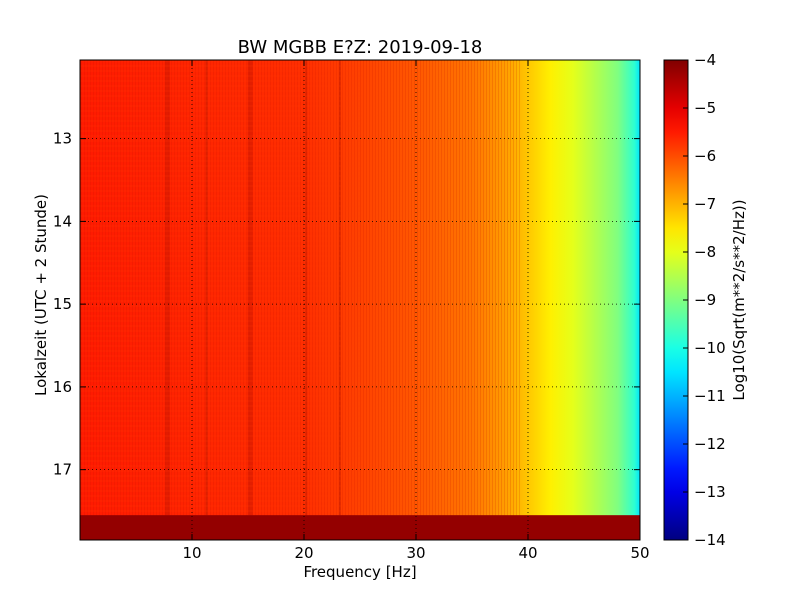  Describe the element at coordinates (62, 387) in the screenshot. I see `y-tick-label: 16` at that location.